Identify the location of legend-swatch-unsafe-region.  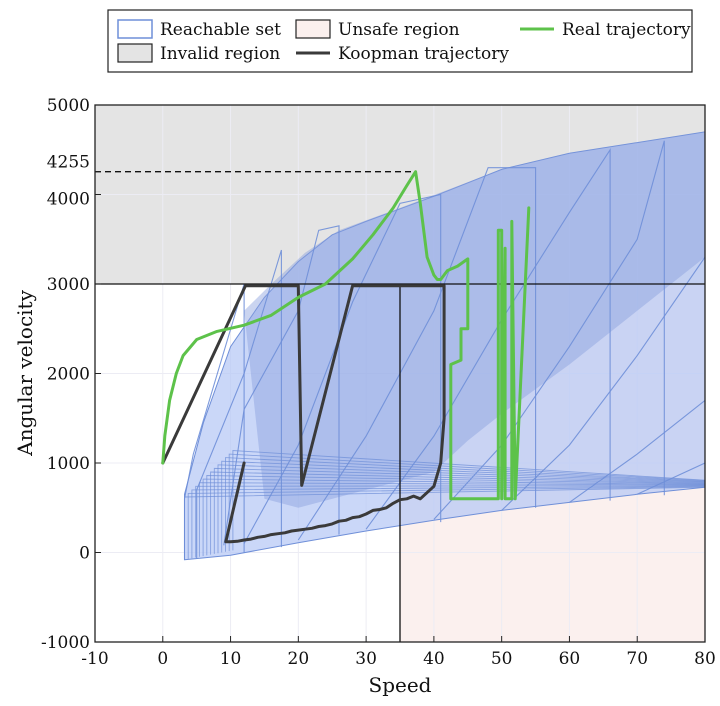
(313, 29).